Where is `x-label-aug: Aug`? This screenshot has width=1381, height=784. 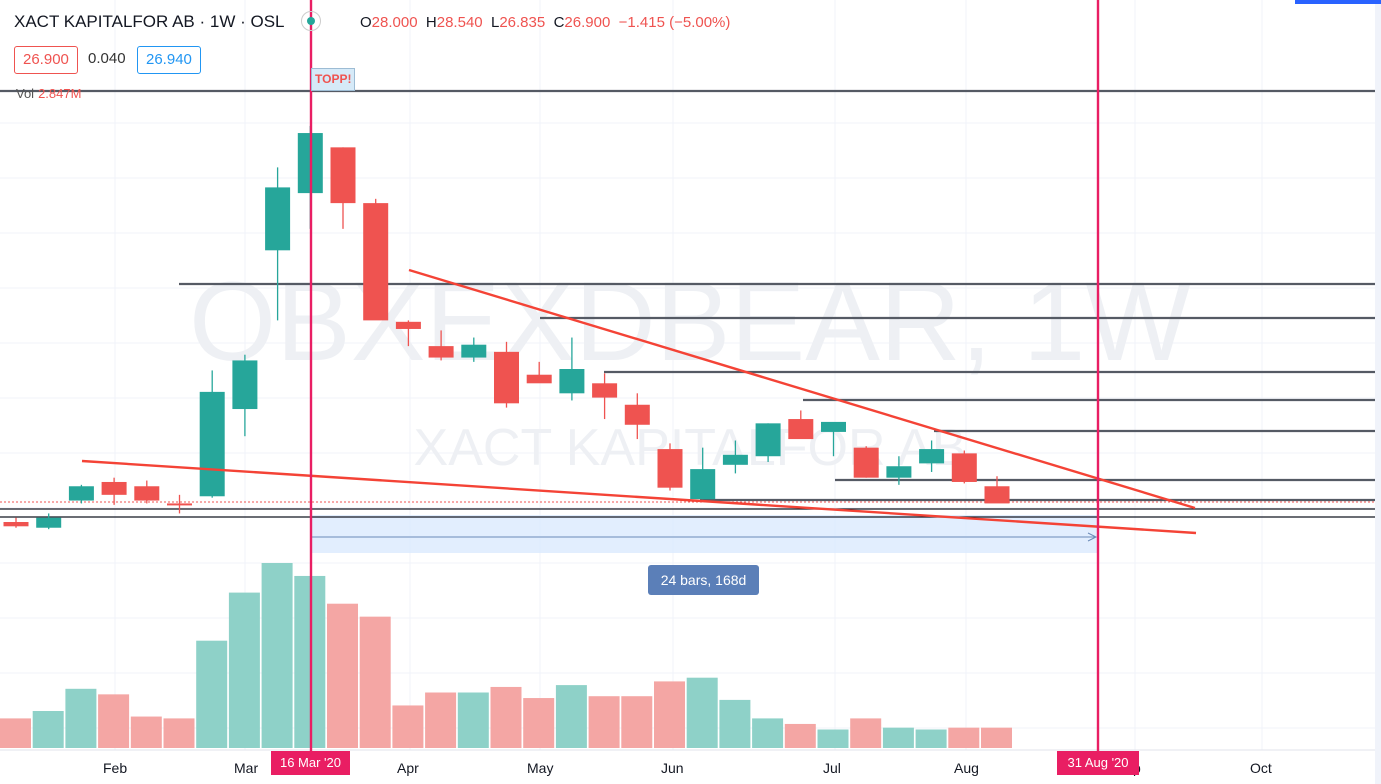
x-label-aug: Aug is located at coordinates (966, 768).